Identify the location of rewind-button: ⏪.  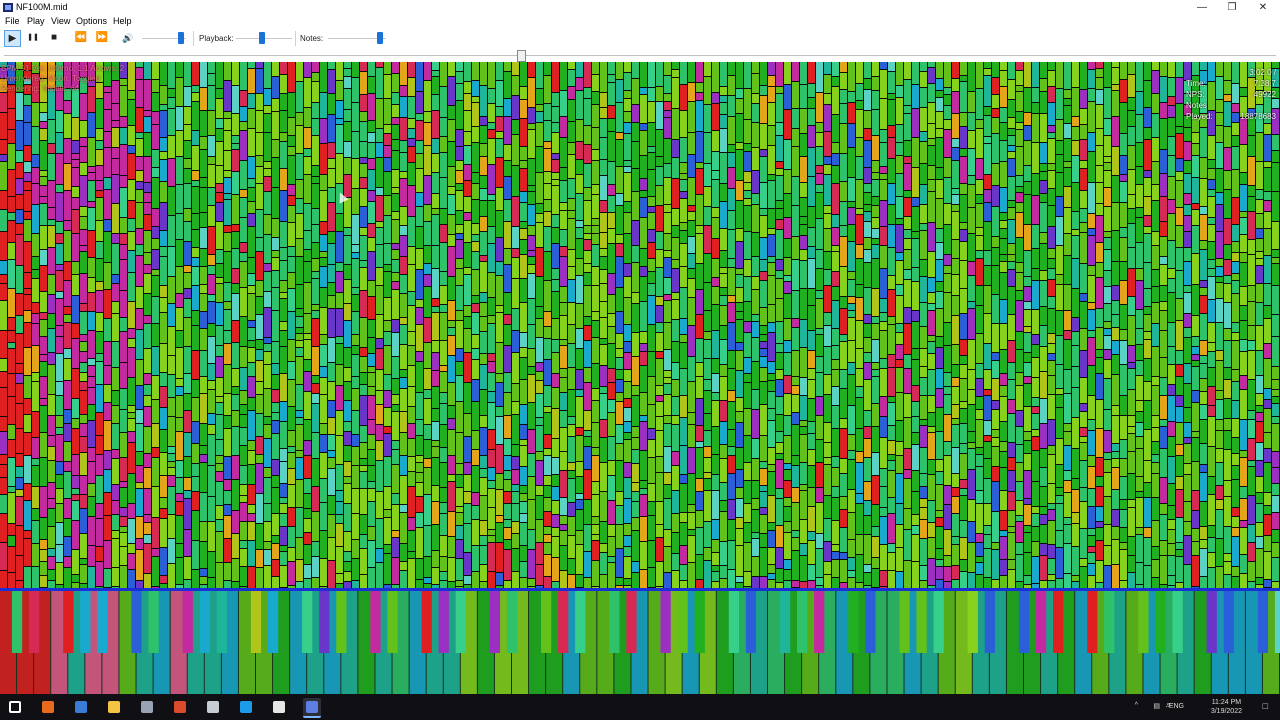
(81, 37).